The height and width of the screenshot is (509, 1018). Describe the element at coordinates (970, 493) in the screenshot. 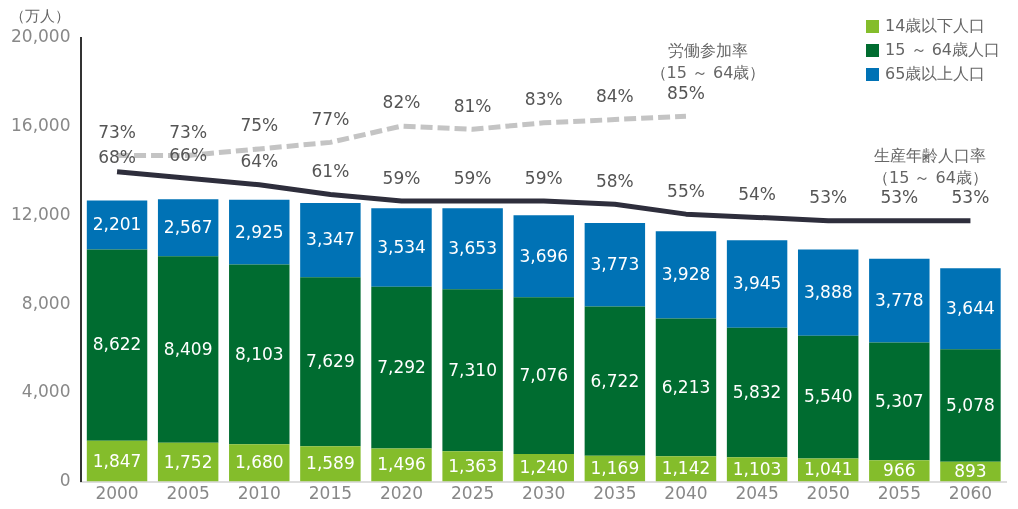

I see `x-tick-label: 2060` at that location.